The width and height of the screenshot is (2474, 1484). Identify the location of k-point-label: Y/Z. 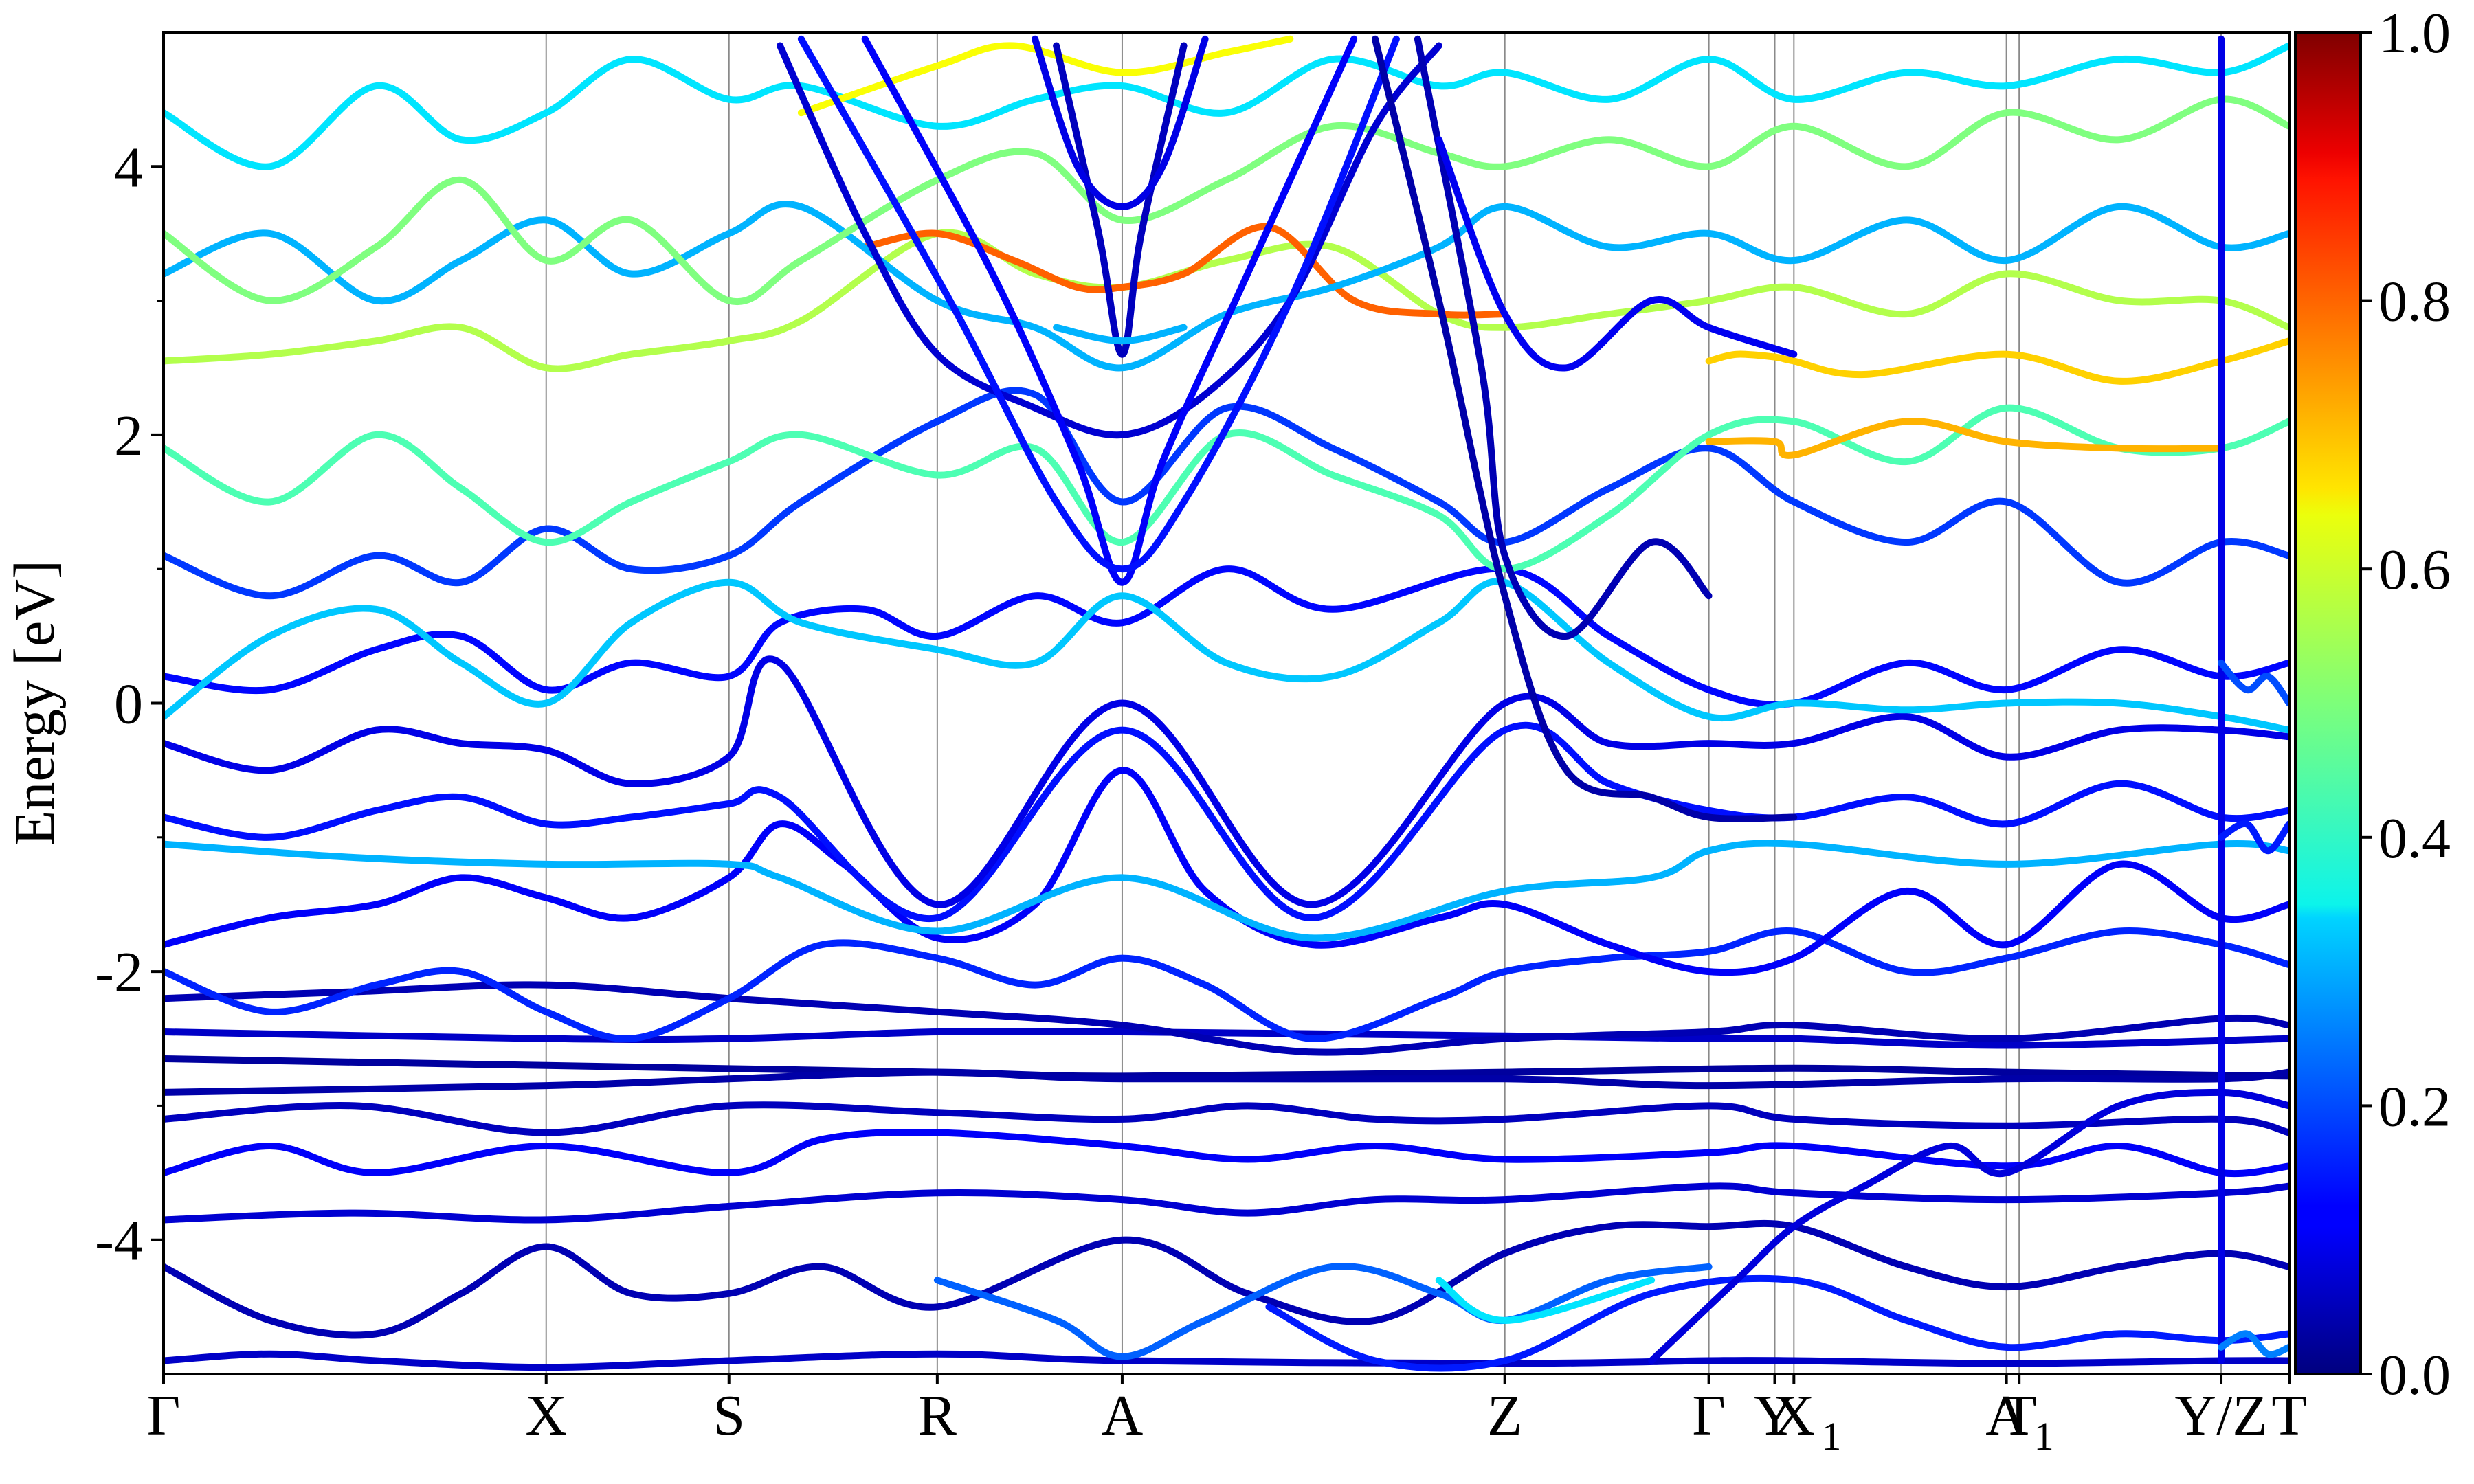
(2220, 1416).